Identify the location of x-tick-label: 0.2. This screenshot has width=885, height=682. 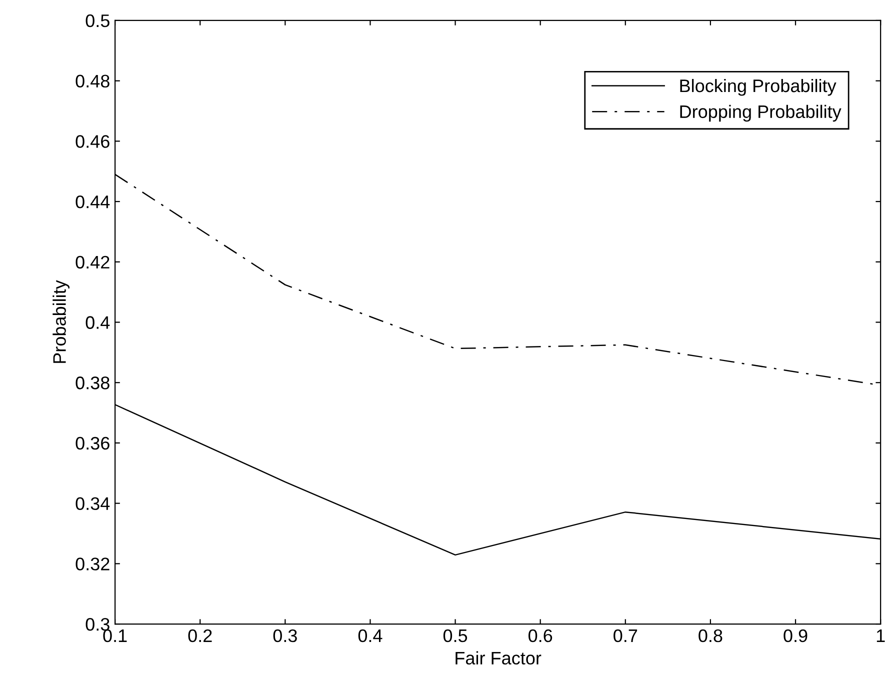
(200, 635).